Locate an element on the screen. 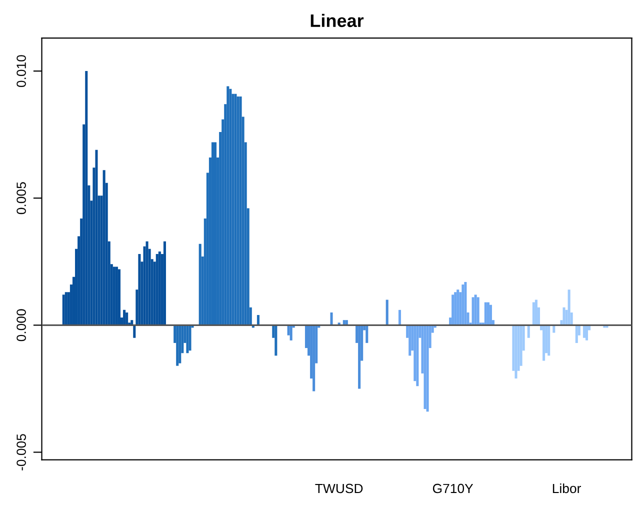 The image size is (633, 507). x-tick-label: TWUSD is located at coordinates (339, 489).